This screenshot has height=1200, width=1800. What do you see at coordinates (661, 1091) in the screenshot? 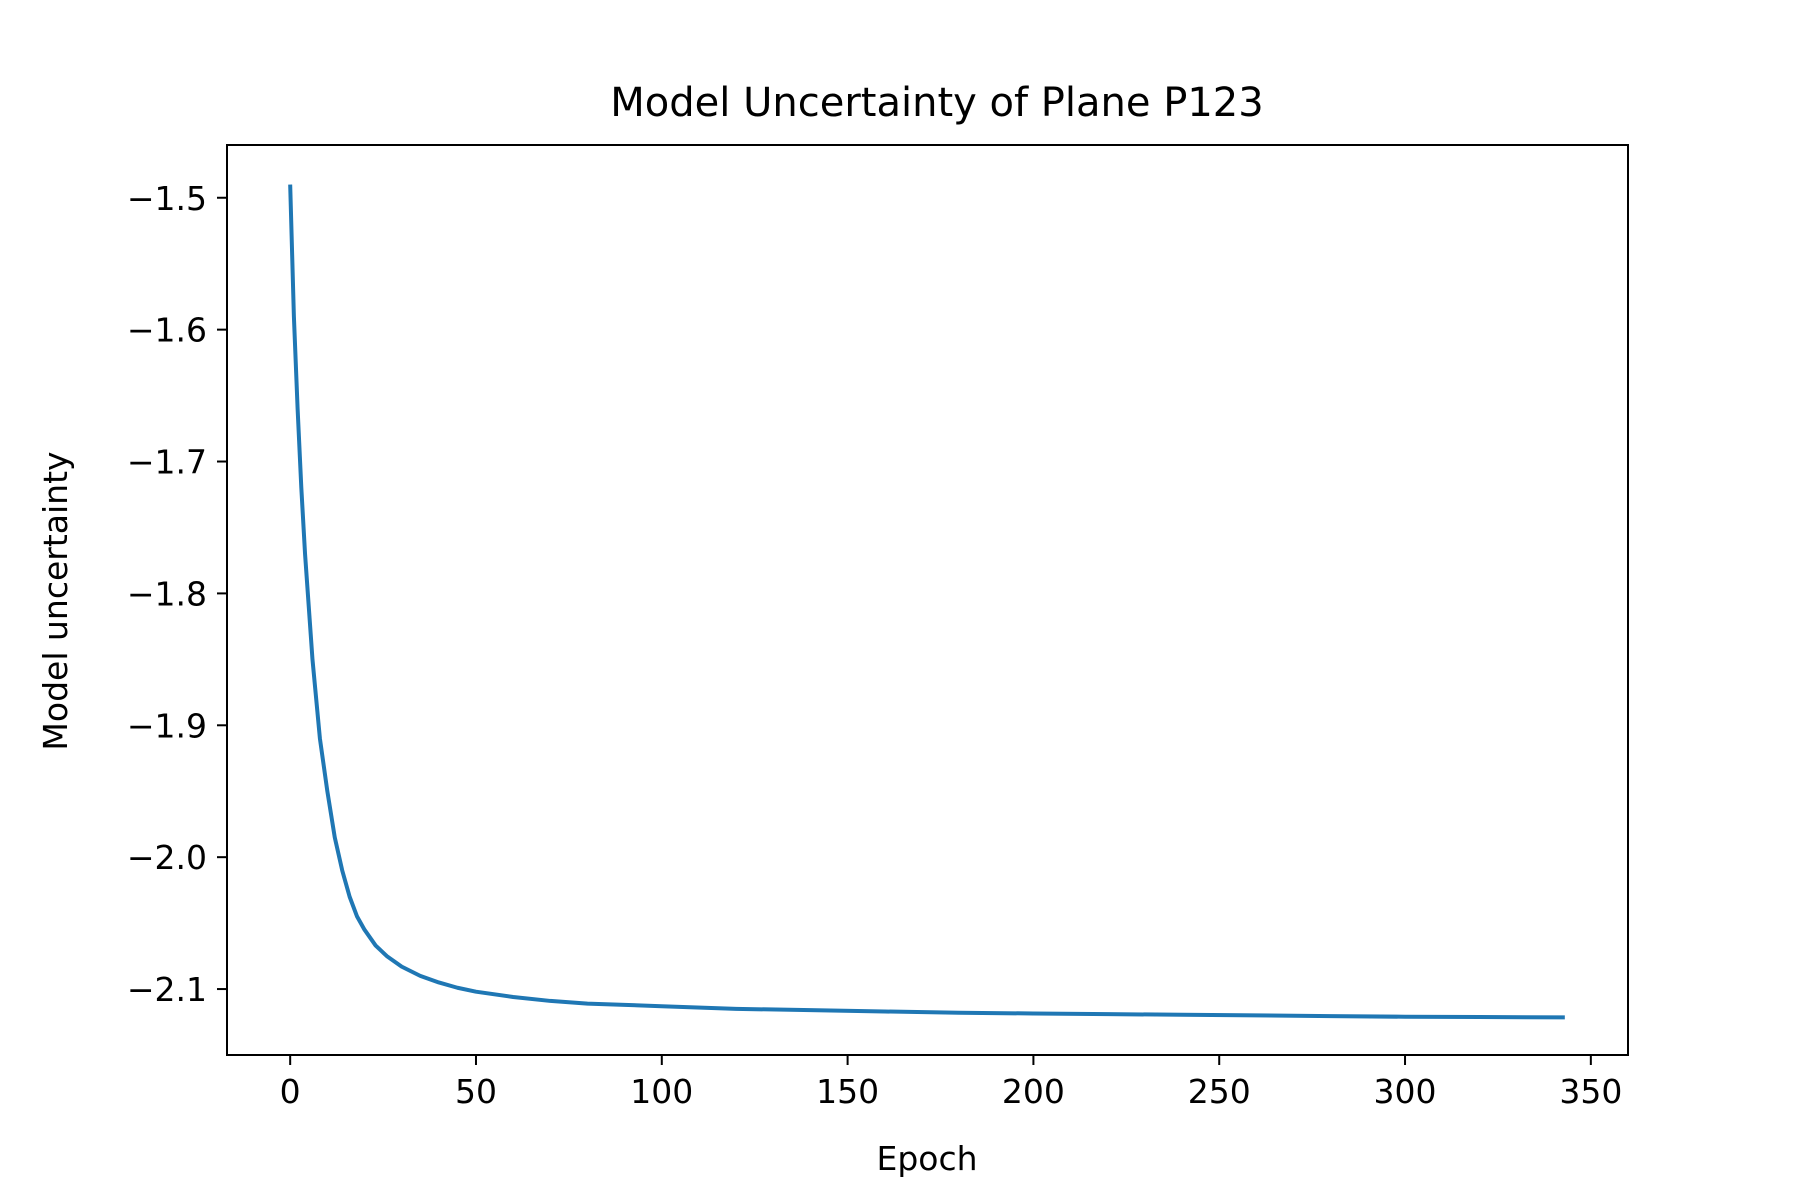
I see `x-tick-label: 100` at bounding box center [661, 1091].